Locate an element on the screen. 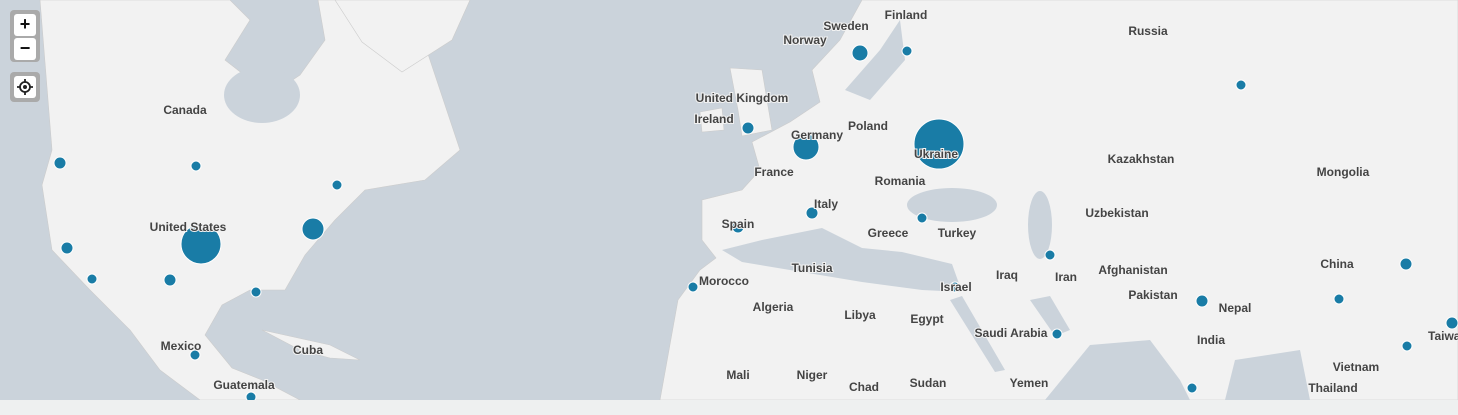 The image size is (1458, 415). country-label: Turkey is located at coordinates (957, 233).